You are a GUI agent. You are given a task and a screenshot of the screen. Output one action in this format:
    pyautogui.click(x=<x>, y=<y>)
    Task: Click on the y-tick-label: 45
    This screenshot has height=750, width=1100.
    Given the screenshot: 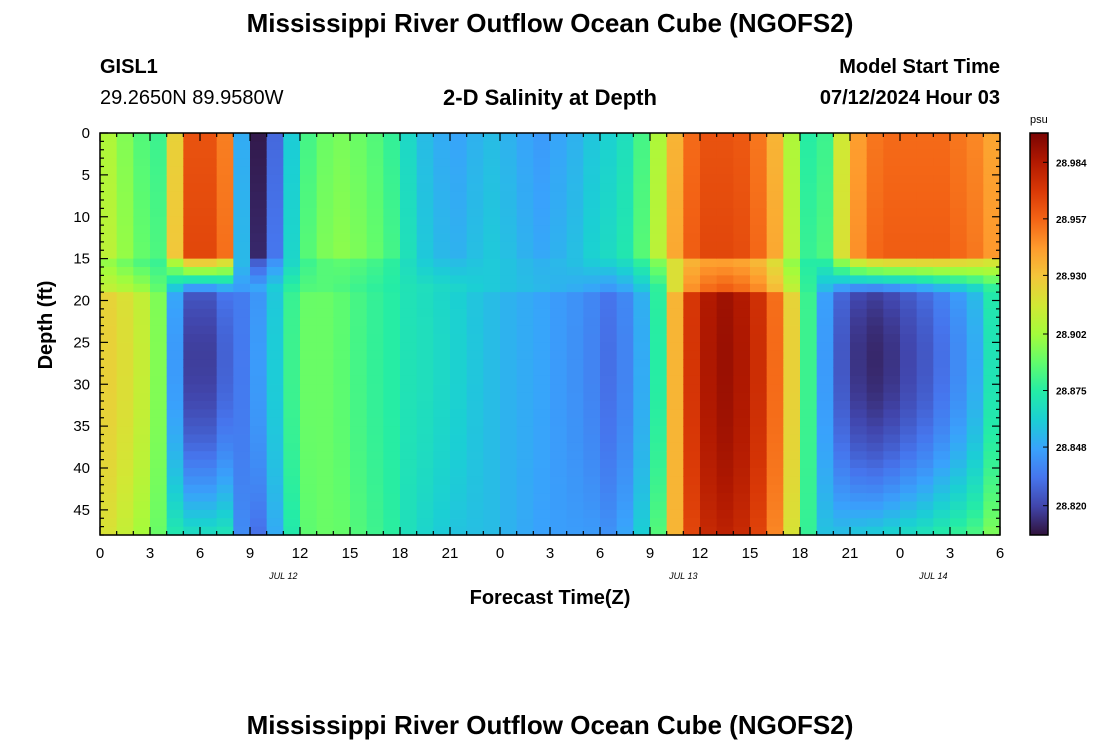 What is the action you would take?
    pyautogui.click(x=81, y=510)
    